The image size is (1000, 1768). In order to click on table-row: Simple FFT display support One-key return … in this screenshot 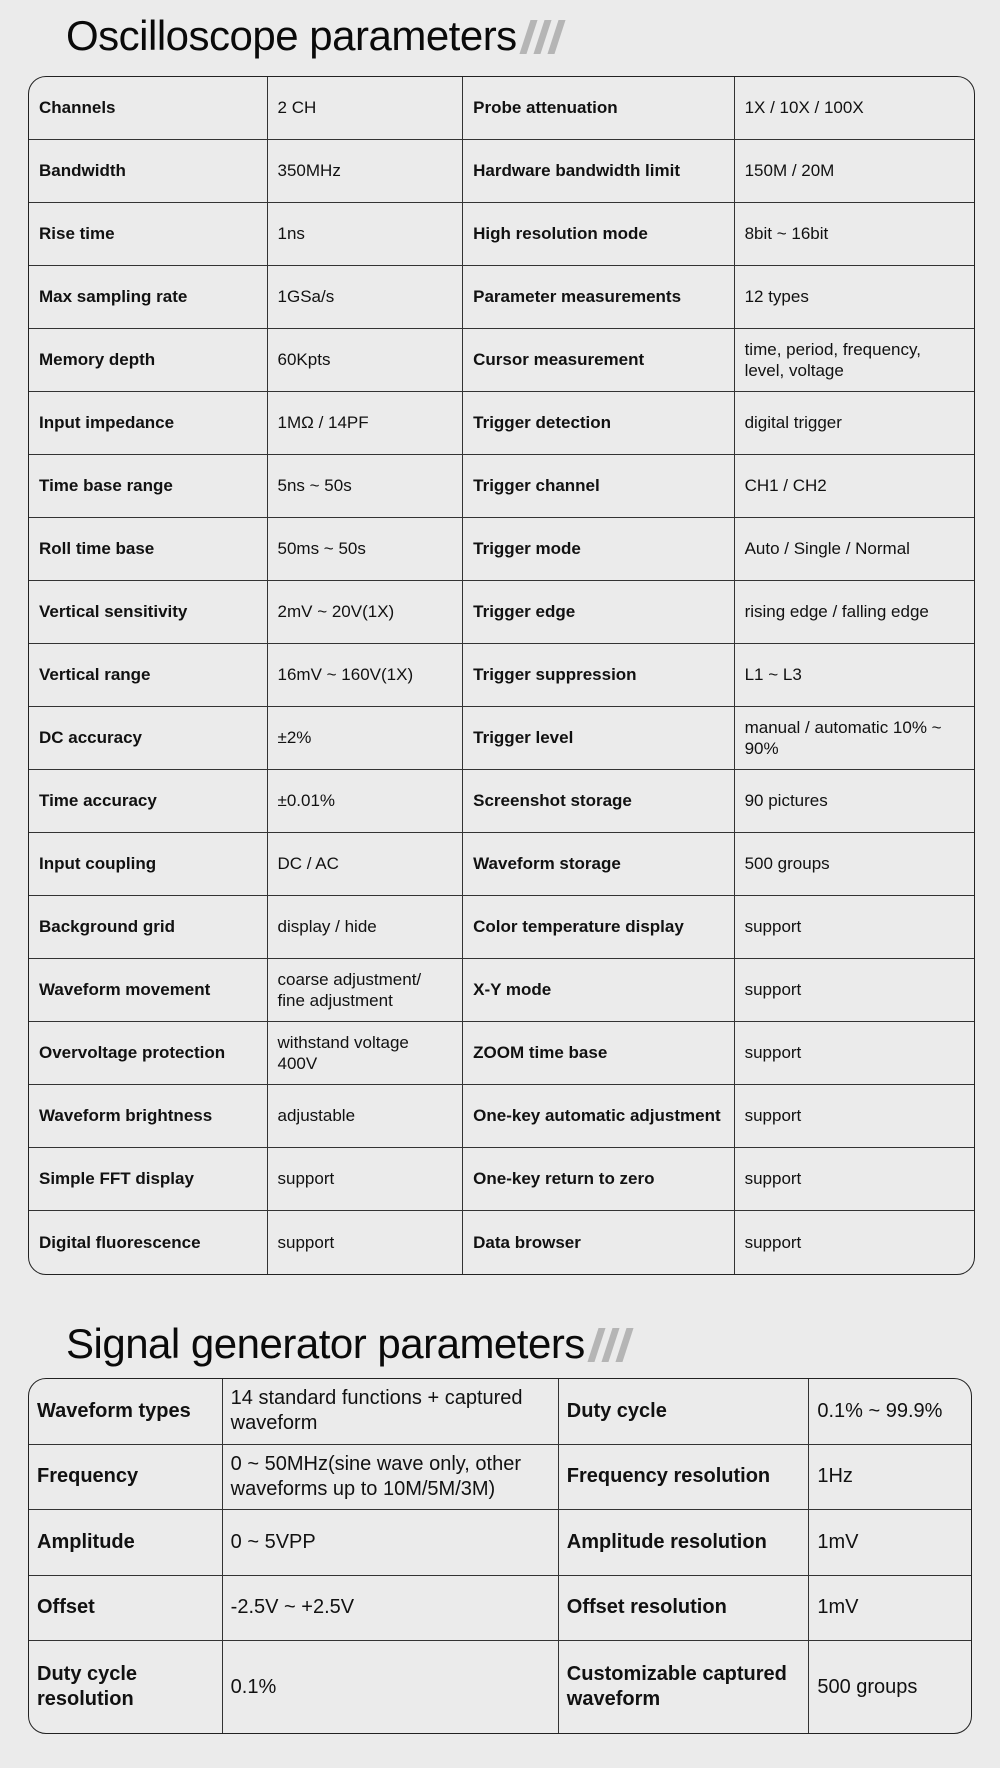, I will do `click(501, 1179)`.